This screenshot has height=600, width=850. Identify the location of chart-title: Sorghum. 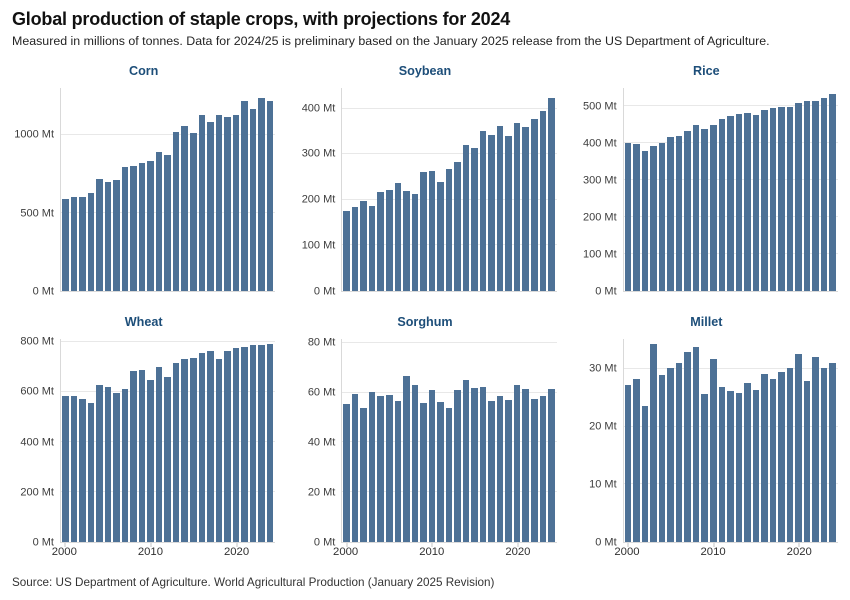
(425, 322).